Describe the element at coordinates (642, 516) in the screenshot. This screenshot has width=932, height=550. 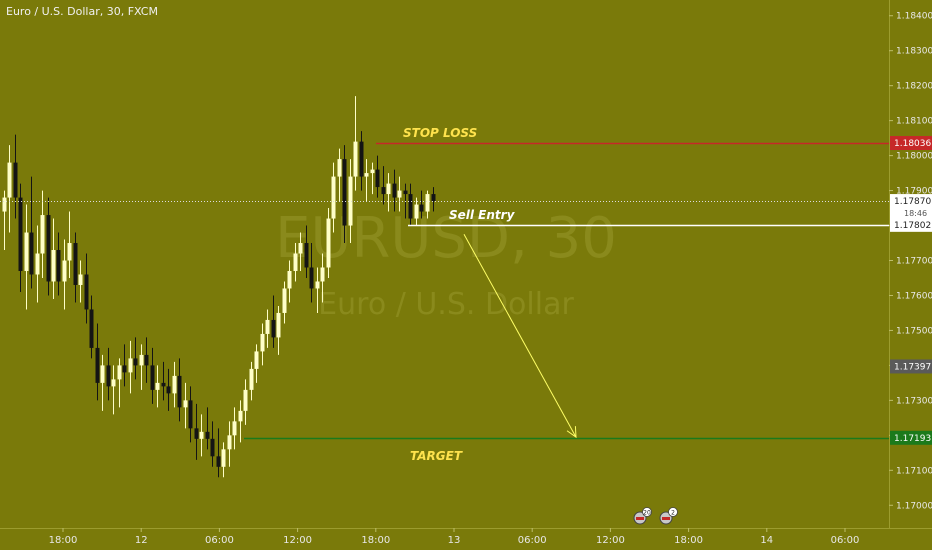
I see `economic-event-badge: 20` at that location.